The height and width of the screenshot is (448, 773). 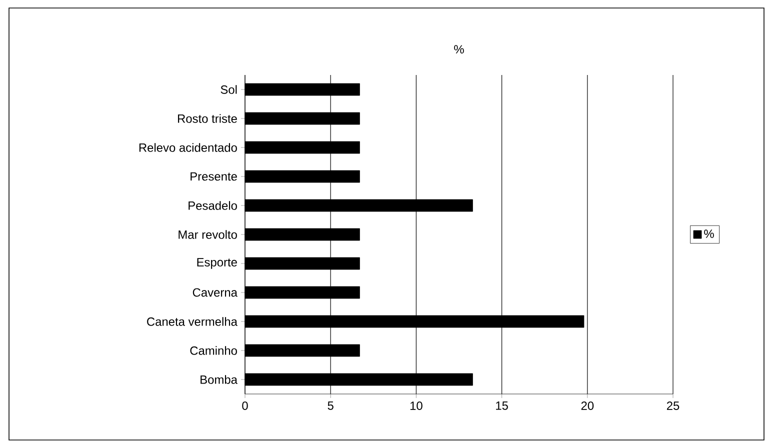 What do you see at coordinates (207, 118) in the screenshot?
I see `y-tick-label: Rosto triste` at bounding box center [207, 118].